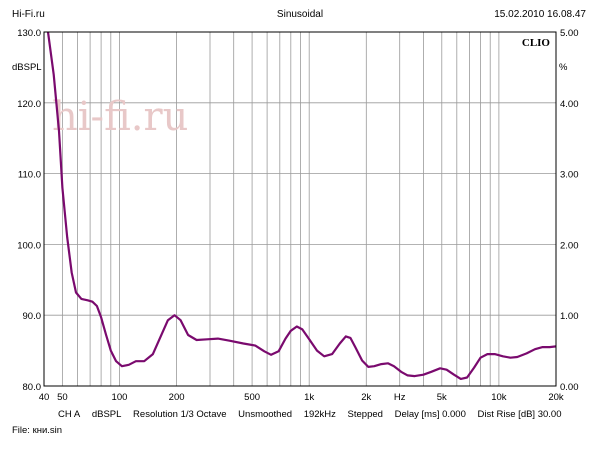 Image resolution: width=600 pixels, height=450 pixels. What do you see at coordinates (252, 397) in the screenshot?
I see `x-tick-label: 500` at bounding box center [252, 397].